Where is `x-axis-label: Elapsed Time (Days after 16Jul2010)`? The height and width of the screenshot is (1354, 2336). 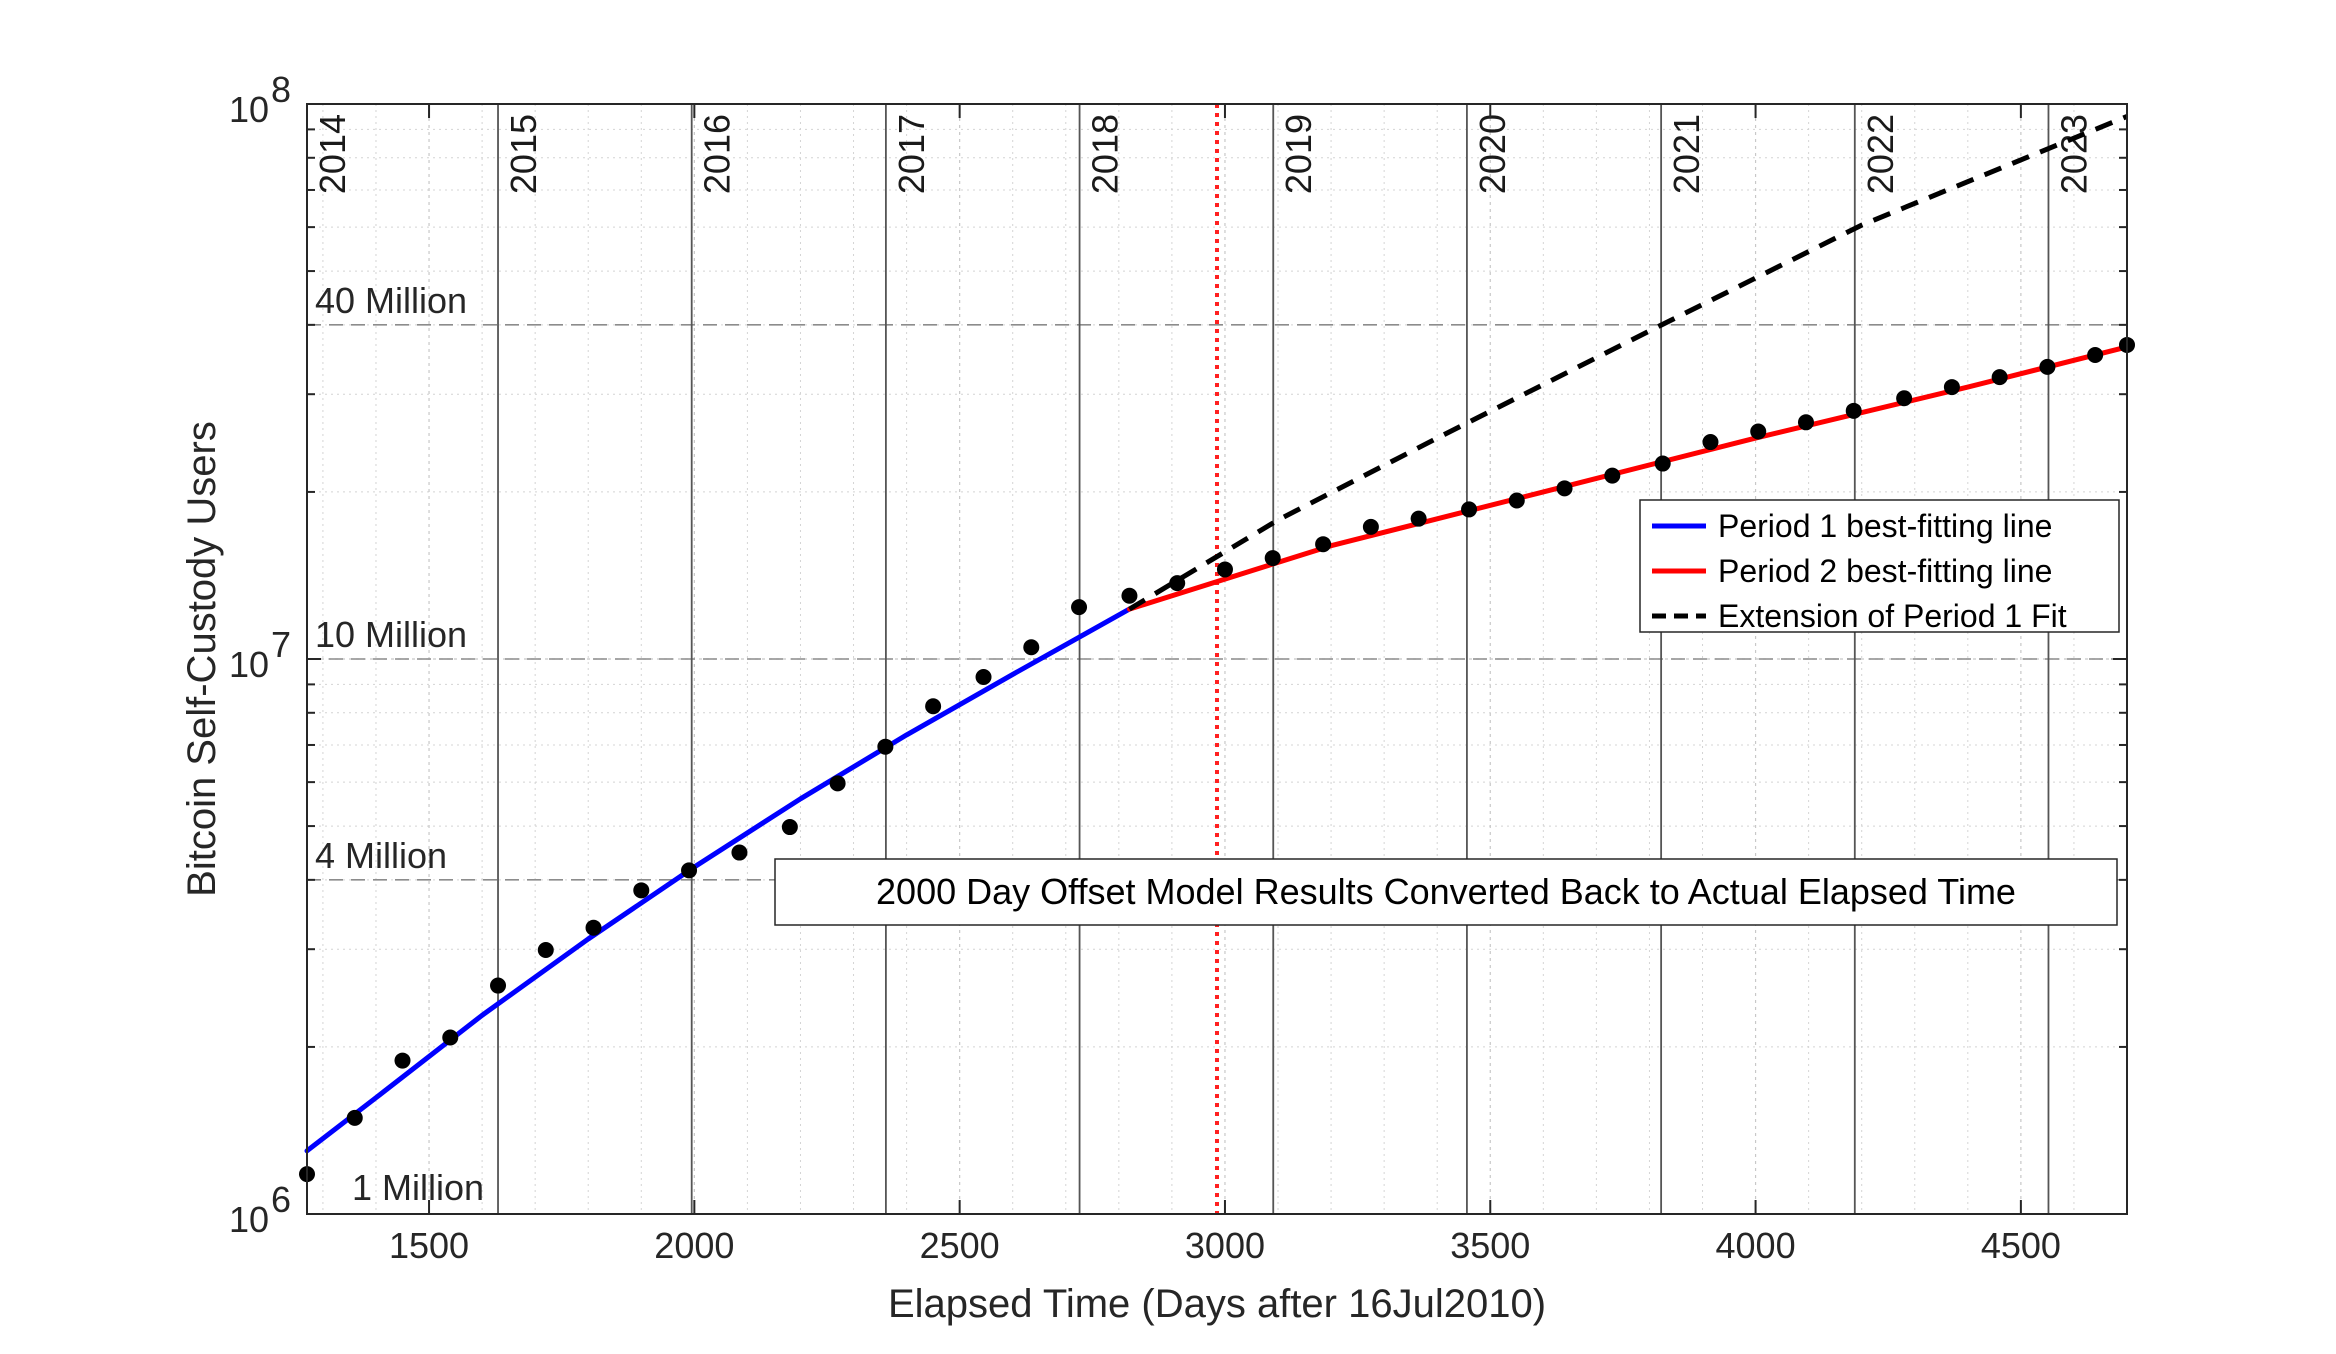
x-axis-label: Elapsed Time (Days after 16Jul2010) is located at coordinates (1217, 1304).